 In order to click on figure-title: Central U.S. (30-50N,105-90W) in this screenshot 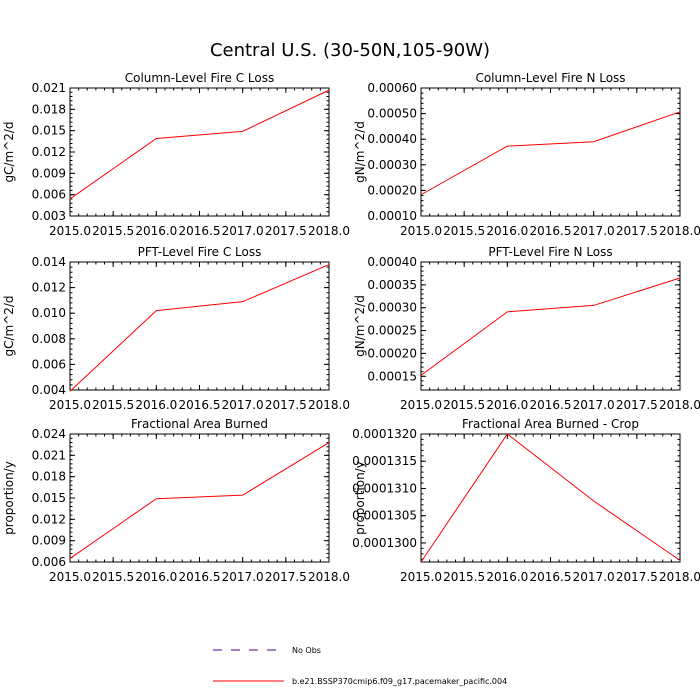, I will do `click(350, 50)`.